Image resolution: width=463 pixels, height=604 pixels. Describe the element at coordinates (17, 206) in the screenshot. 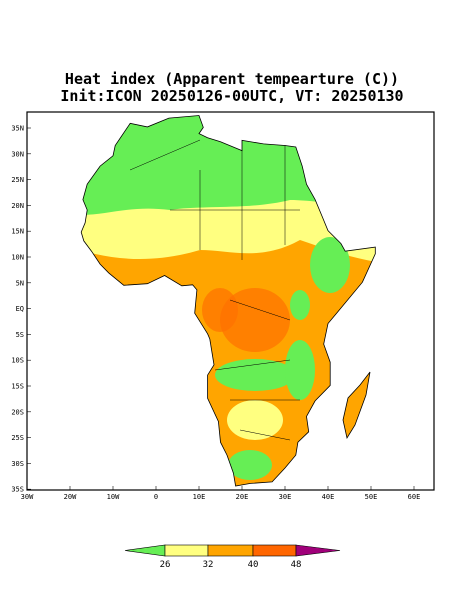

I see `lat-label: 20N` at that location.